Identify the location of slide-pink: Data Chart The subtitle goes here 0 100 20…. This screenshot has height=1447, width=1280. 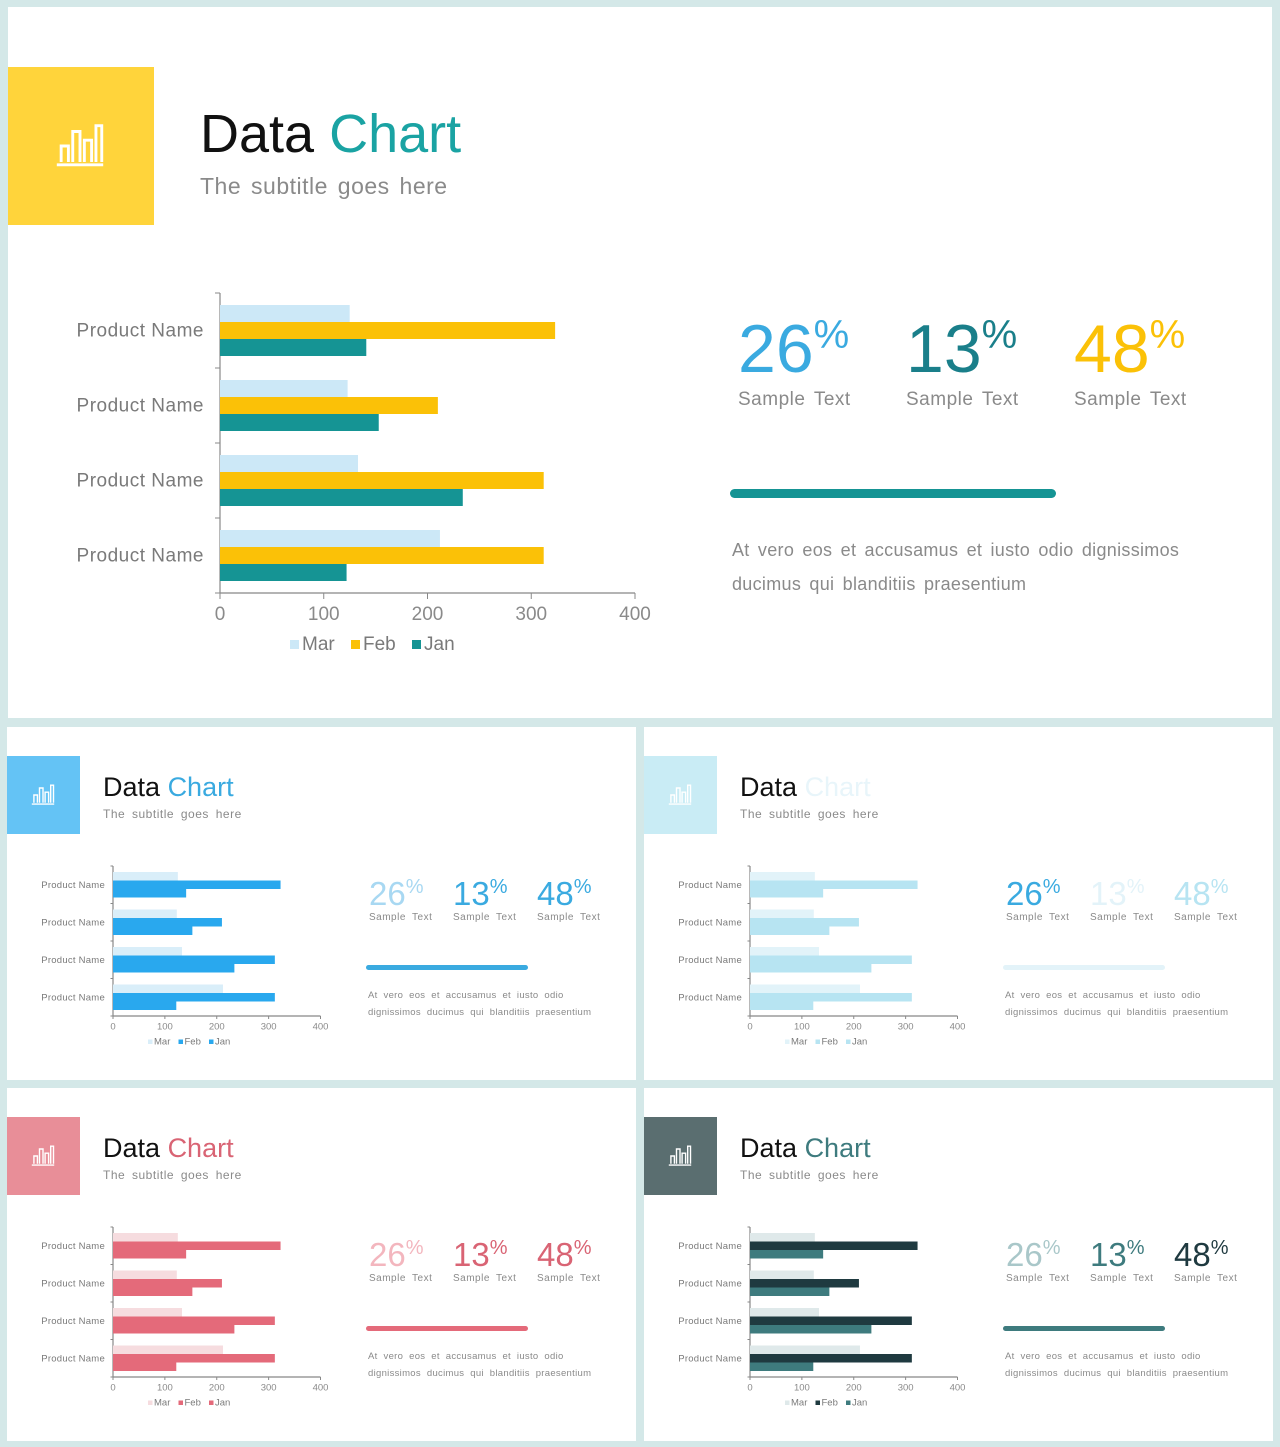
(321, 1264).